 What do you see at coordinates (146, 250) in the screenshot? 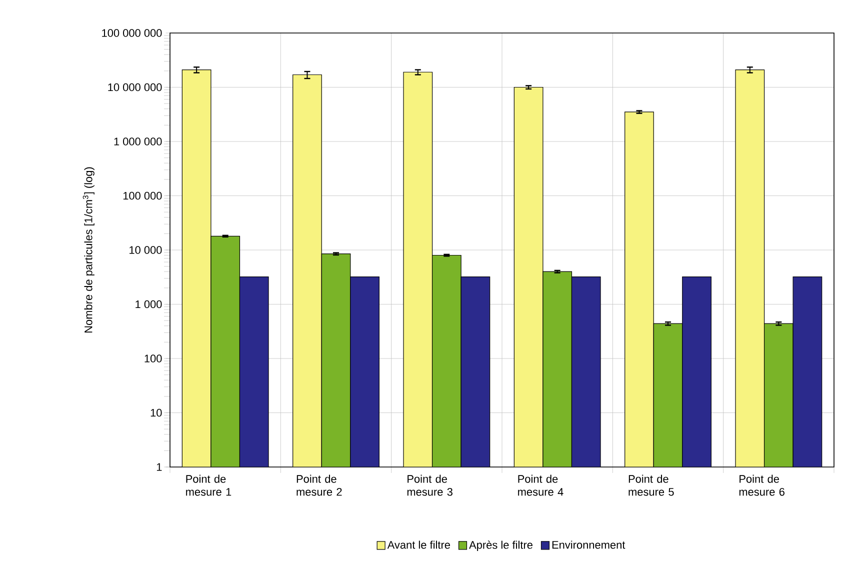
I see `y-tick-label: 10 000` at bounding box center [146, 250].